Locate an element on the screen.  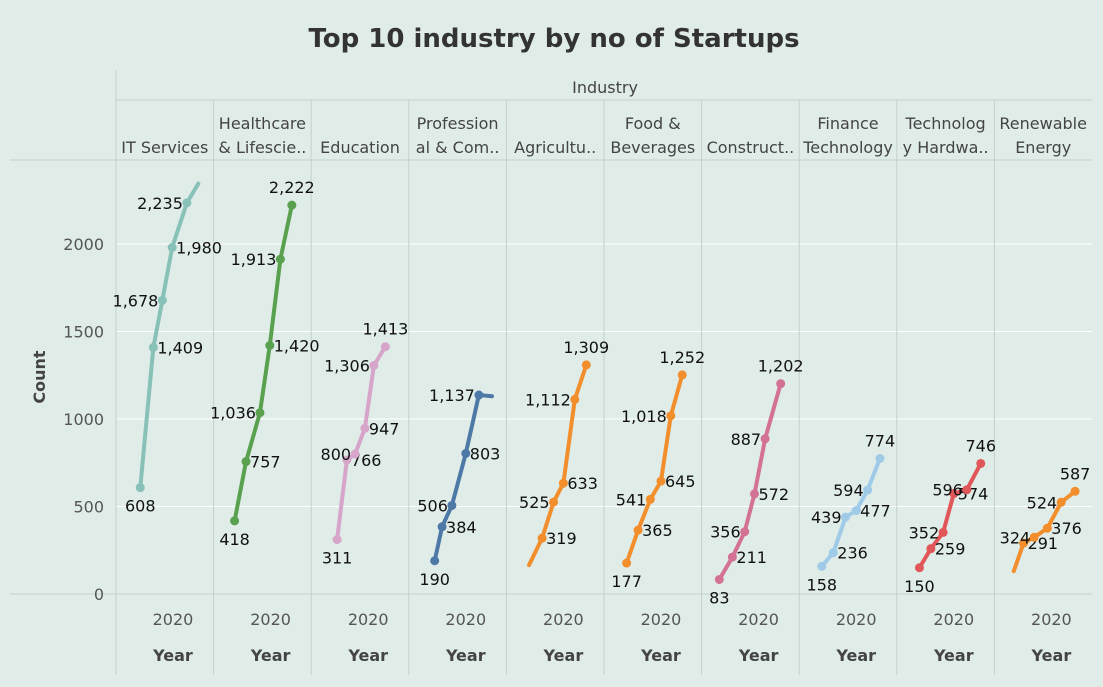
data-label: 177 is located at coordinates (626, 581).